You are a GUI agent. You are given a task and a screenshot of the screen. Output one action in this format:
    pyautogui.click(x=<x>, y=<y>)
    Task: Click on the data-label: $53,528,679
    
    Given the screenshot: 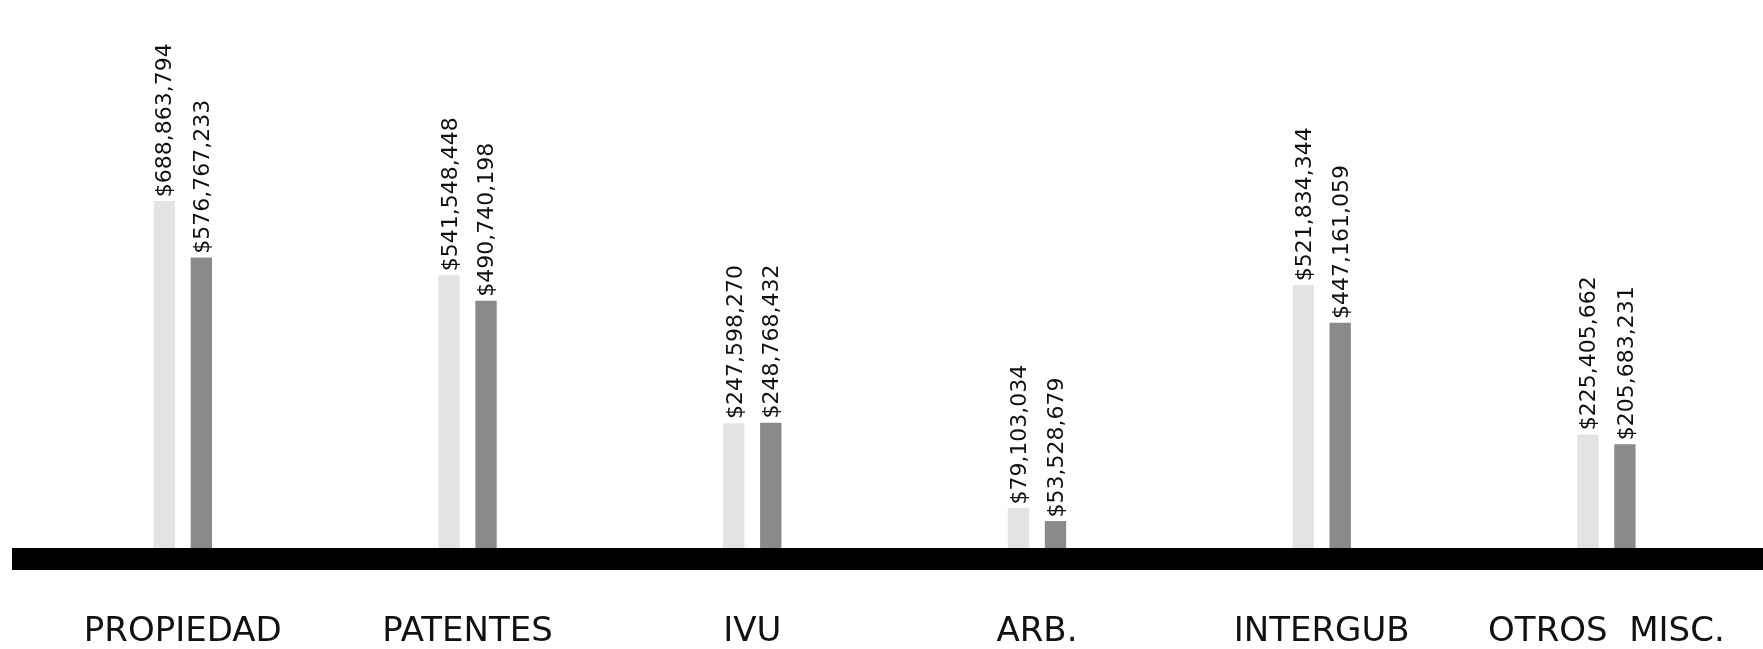 What is the action you would take?
    pyautogui.click(x=1056, y=447)
    